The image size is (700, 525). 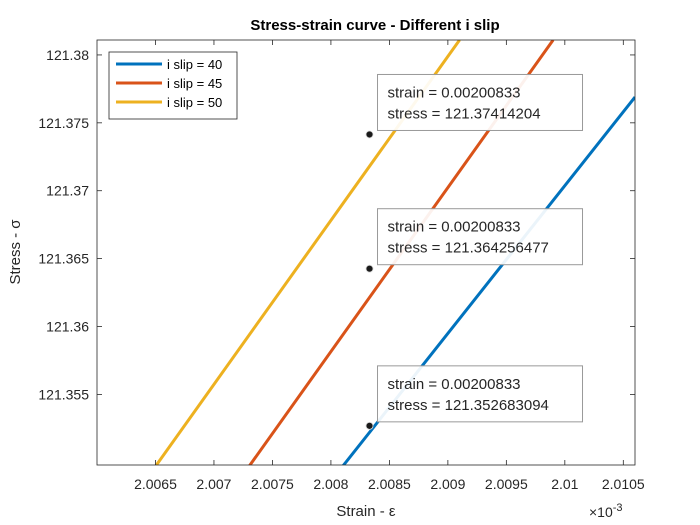 What do you see at coordinates (366, 511) in the screenshot?
I see `x-axis-label: Strain - ε` at bounding box center [366, 511].